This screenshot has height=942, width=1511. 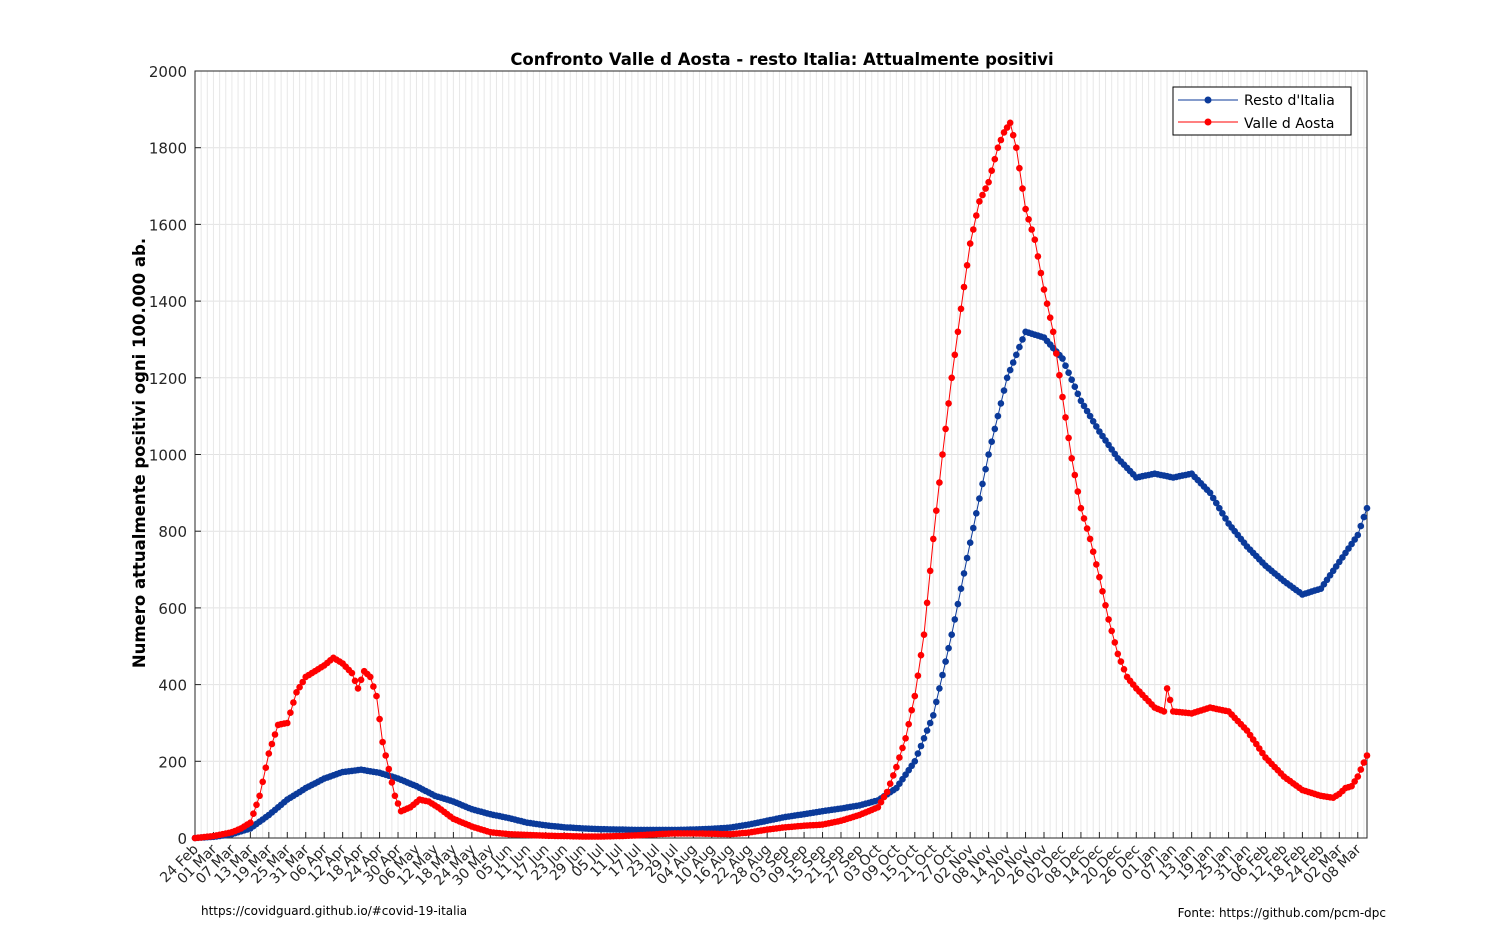 What do you see at coordinates (172, 609) in the screenshot?
I see `y-tick-label: 600` at bounding box center [172, 609].